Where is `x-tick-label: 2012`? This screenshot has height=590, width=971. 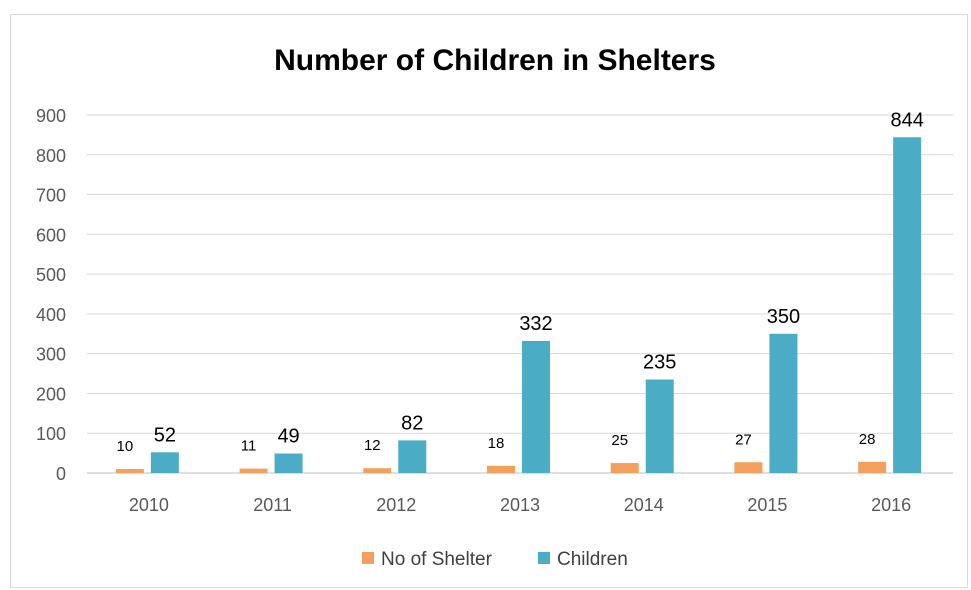
x-tick-label: 2012 is located at coordinates (396, 505).